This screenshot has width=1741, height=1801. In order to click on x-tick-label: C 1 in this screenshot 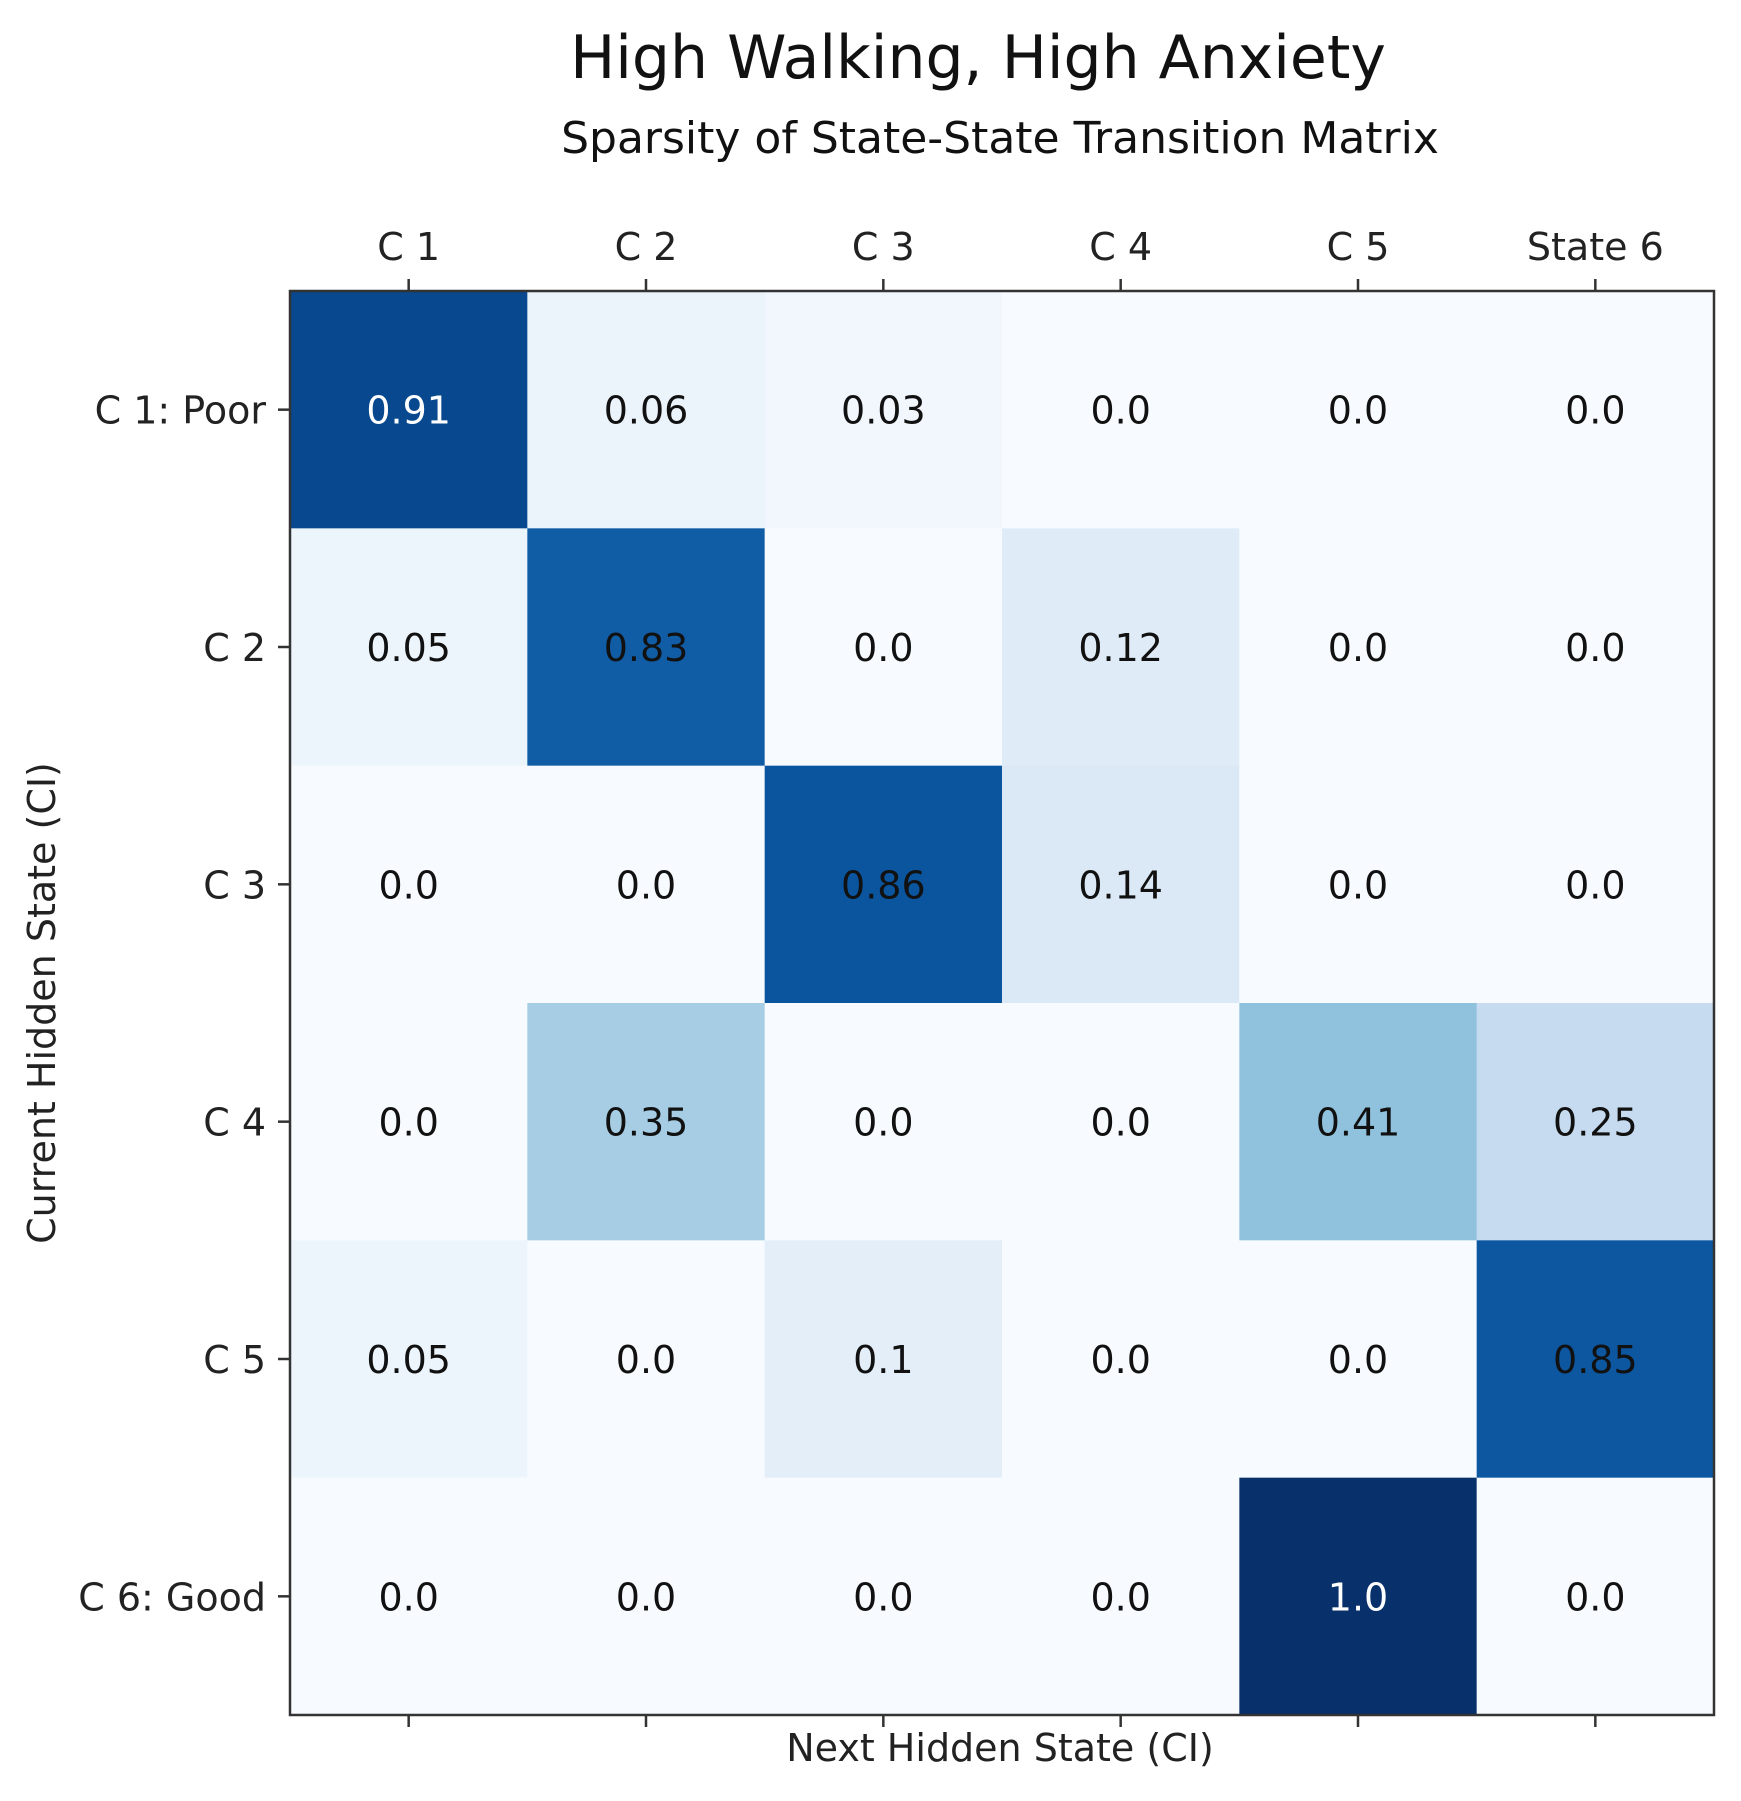, I will do `click(408, 247)`.